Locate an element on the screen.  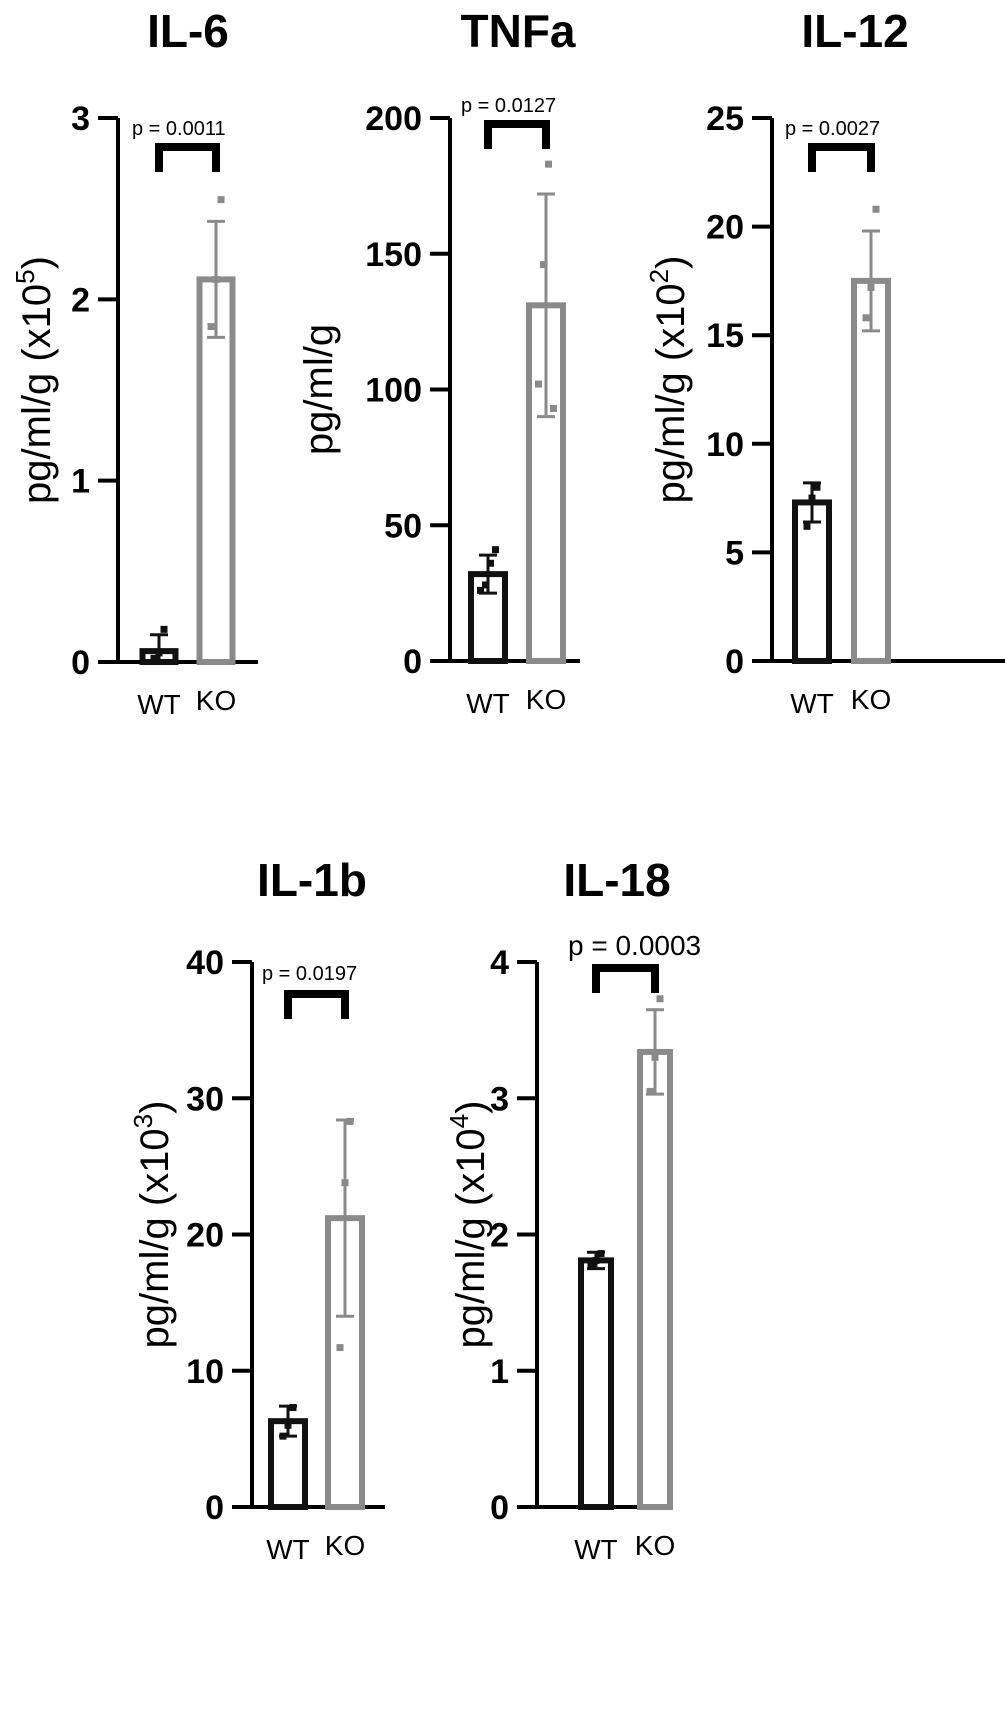
chart-title: IL-6 is located at coordinates (188, 31).